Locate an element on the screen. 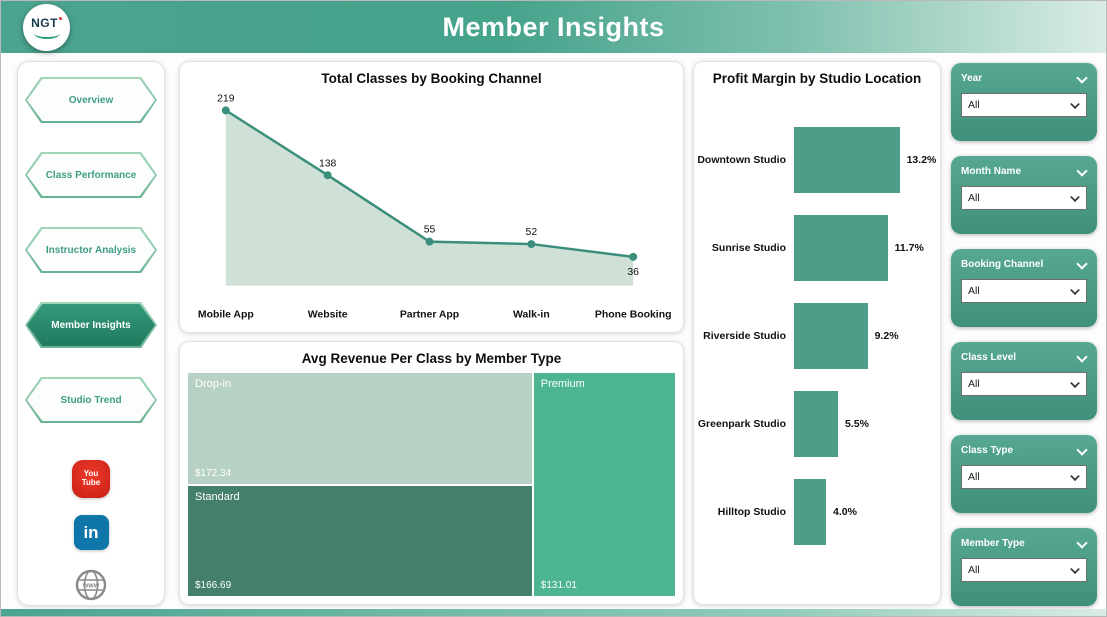 Image resolution: width=1107 pixels, height=617 pixels. youtube-icon: You Tube is located at coordinates (91, 479).